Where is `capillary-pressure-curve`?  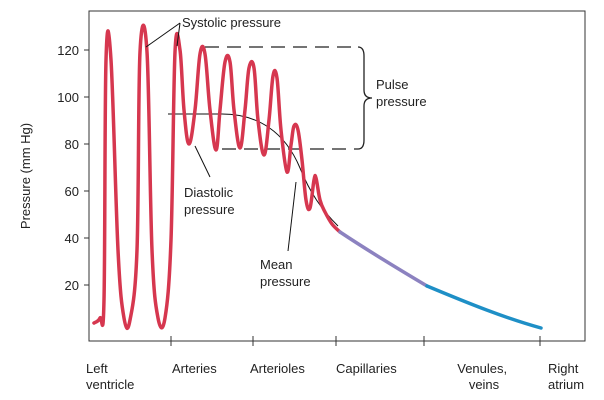
capillary-pressure-curve is located at coordinates (383, 259).